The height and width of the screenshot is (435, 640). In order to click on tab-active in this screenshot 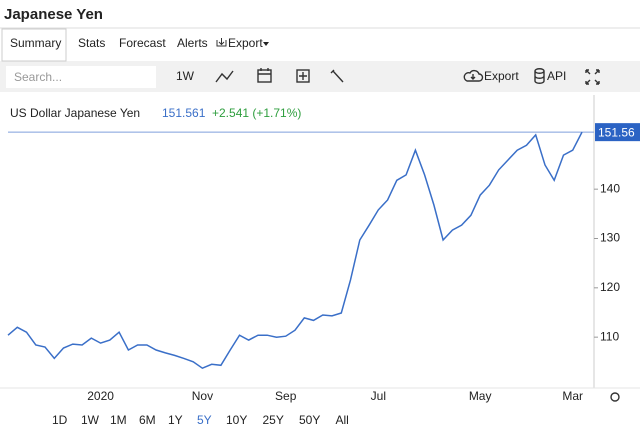, I will do `click(34, 45)`.